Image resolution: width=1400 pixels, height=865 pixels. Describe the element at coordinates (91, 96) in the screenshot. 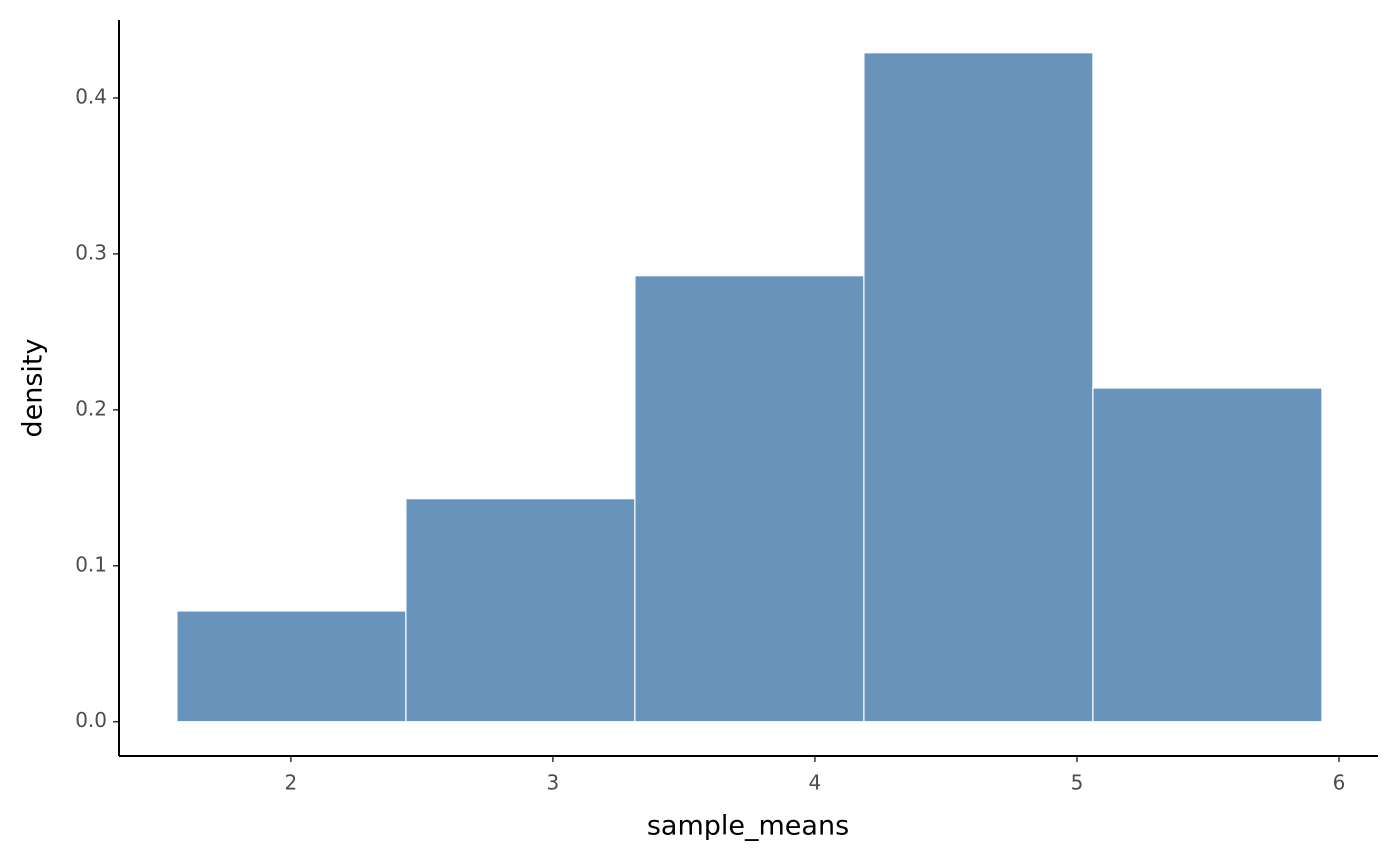

I see `y-tick-label: 0.4` at that location.